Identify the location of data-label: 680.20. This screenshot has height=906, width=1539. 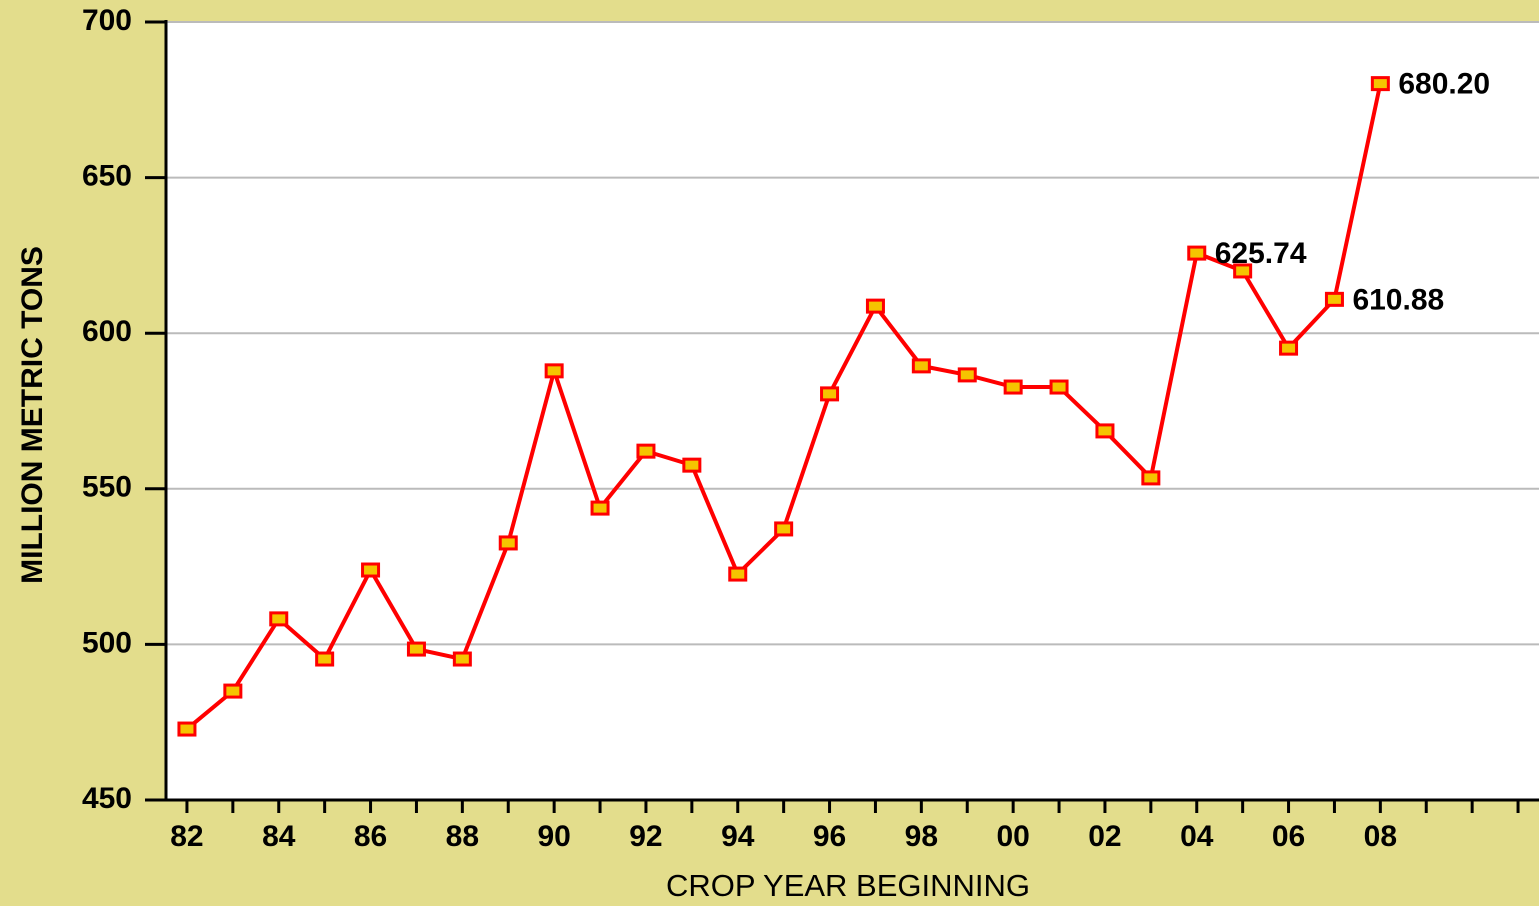
(1444, 84).